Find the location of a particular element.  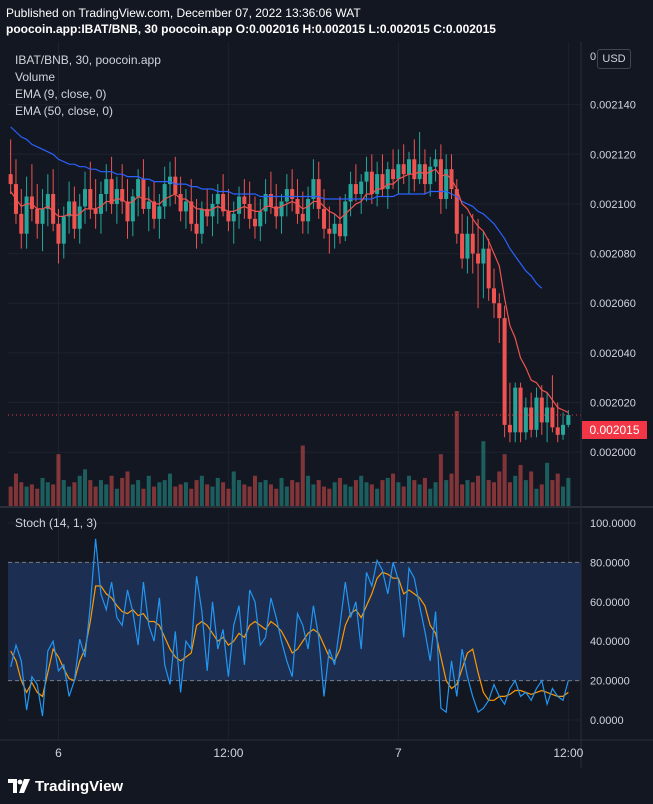

price-tick-label: 0.002120 is located at coordinates (613, 155).